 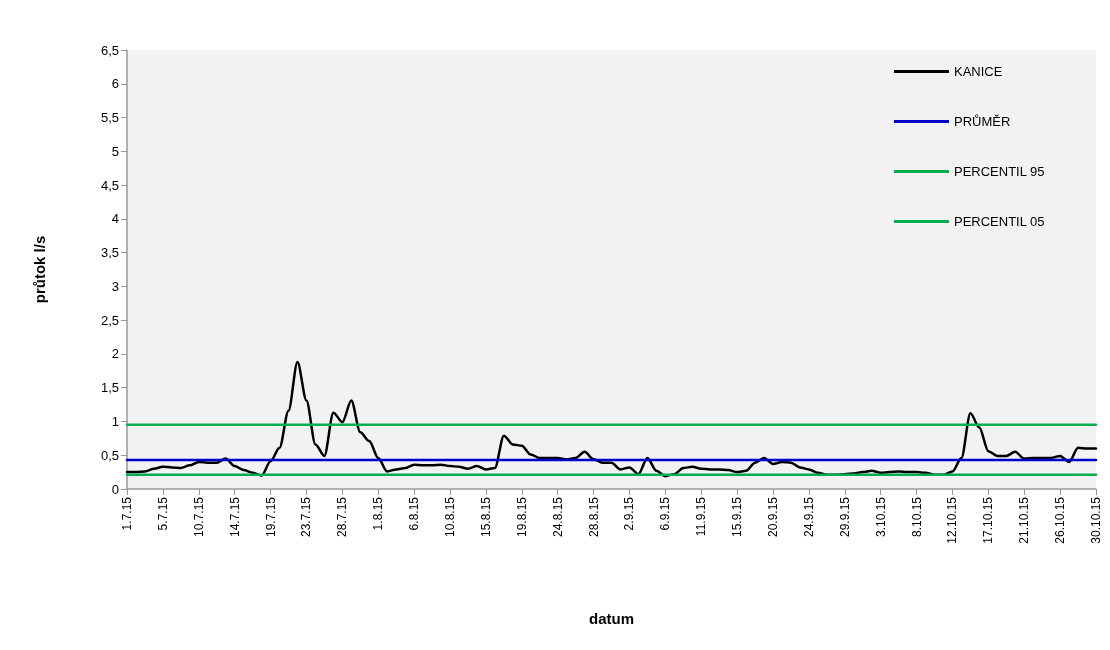 I want to click on x-tick-label: 6.9.15, so click(x=665, y=513).